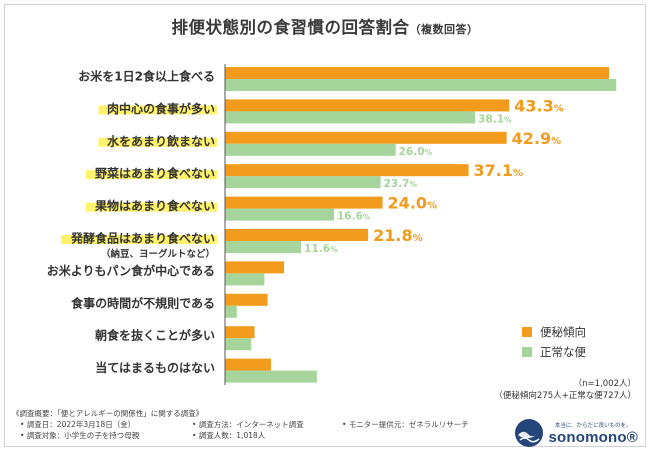 This screenshot has width=650, height=450. Describe the element at coordinates (593, 437) in the screenshot. I see `brand-name: sonomono®` at that location.